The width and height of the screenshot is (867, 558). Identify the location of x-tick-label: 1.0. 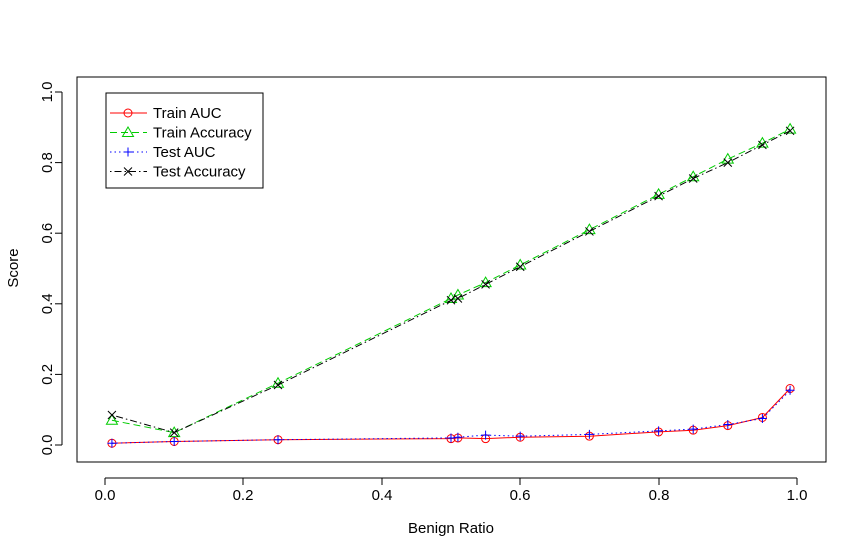
(797, 495).